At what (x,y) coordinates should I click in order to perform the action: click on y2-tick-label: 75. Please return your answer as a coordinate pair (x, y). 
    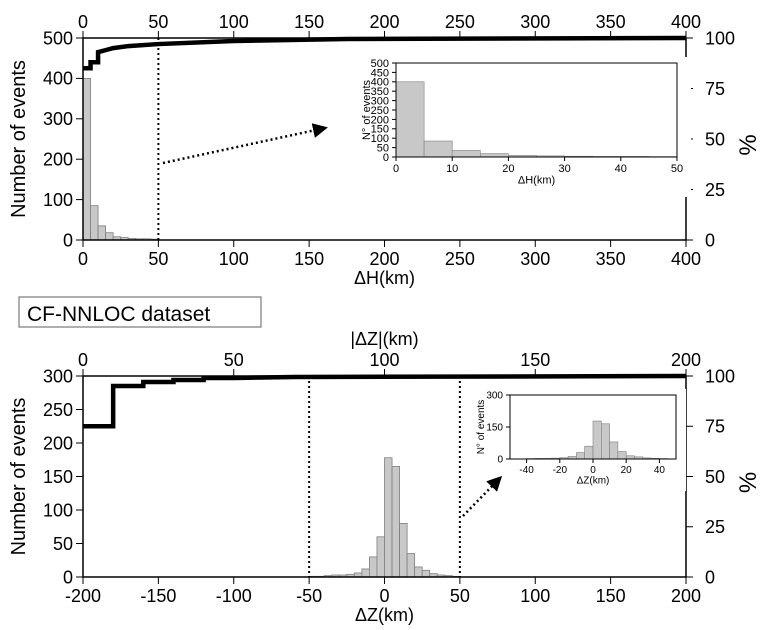
    Looking at the image, I should click on (715, 89).